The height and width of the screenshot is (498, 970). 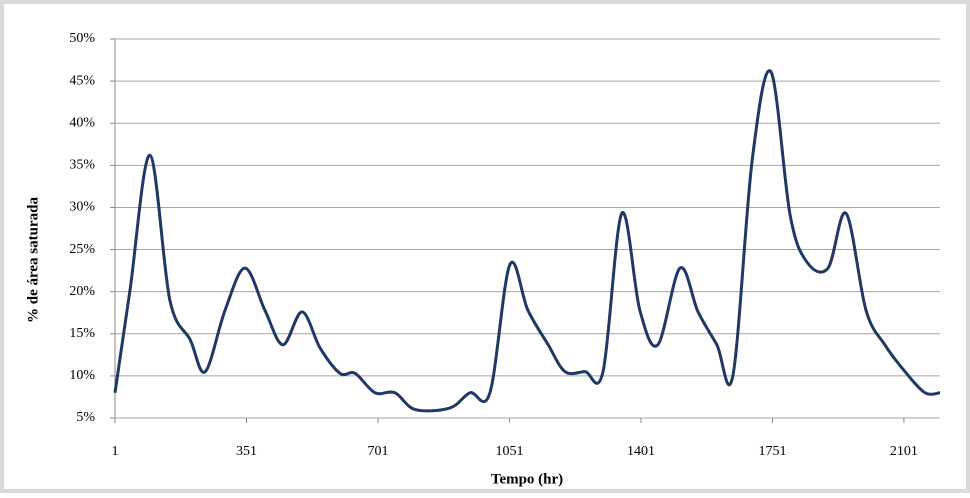 I want to click on y-tick-label: 25%, so click(x=82, y=249).